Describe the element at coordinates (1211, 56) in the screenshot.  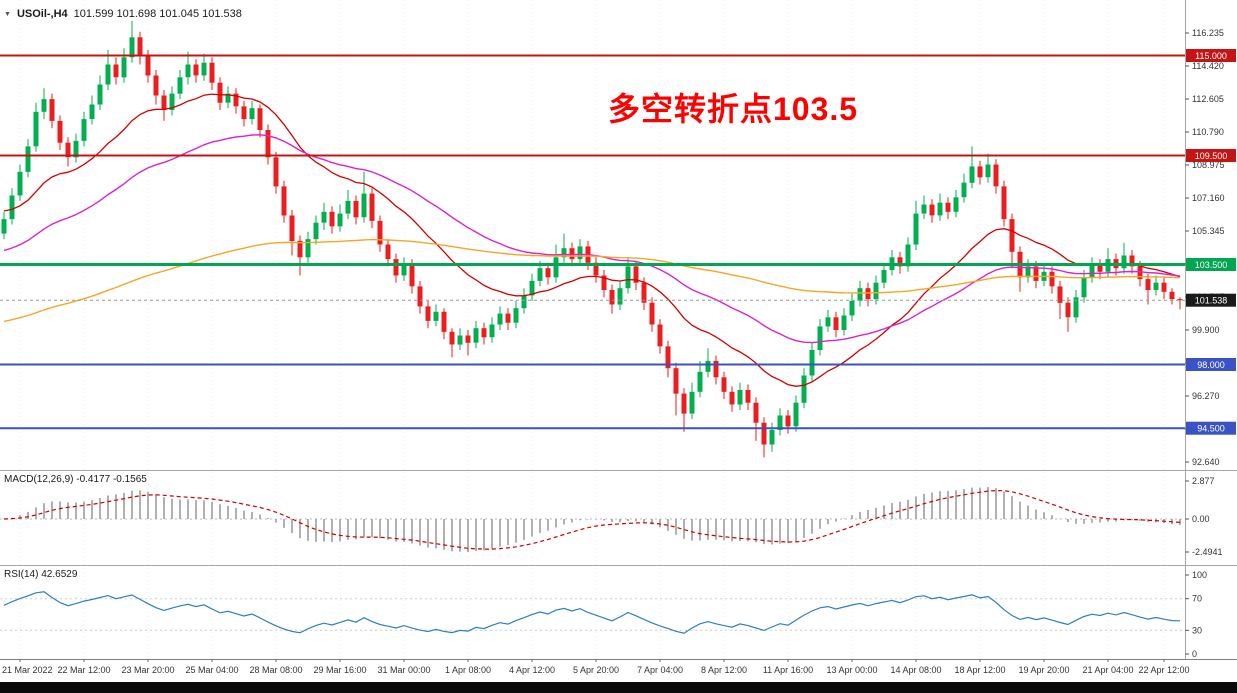
I see `hline-price-label: 115.000` at that location.